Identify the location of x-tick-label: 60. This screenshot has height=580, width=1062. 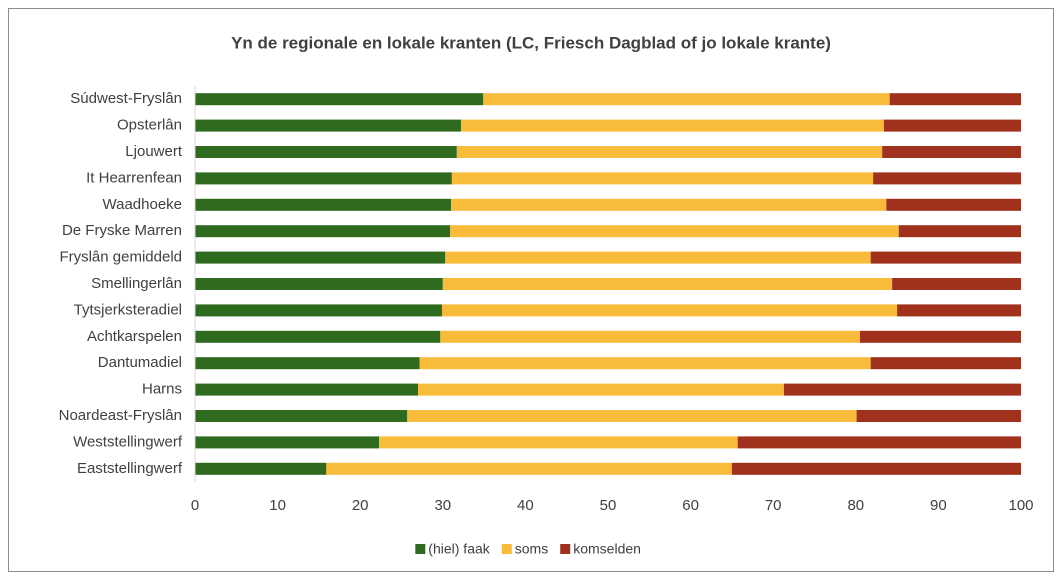
(690, 505).